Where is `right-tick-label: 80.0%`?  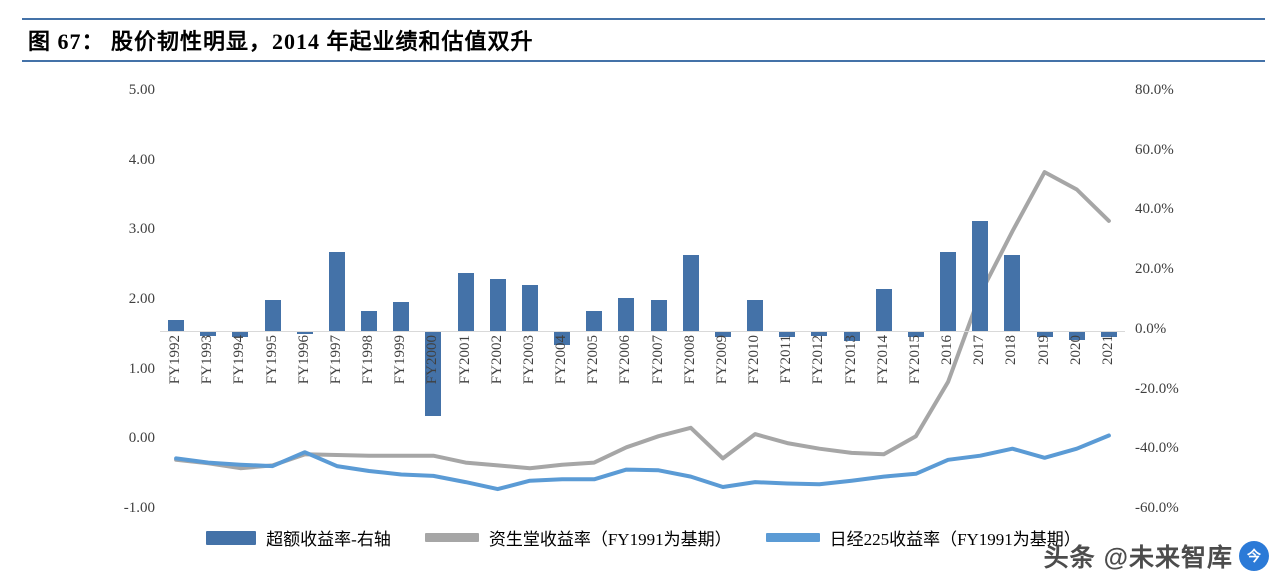
right-tick-label: 80.0% is located at coordinates (1154, 90).